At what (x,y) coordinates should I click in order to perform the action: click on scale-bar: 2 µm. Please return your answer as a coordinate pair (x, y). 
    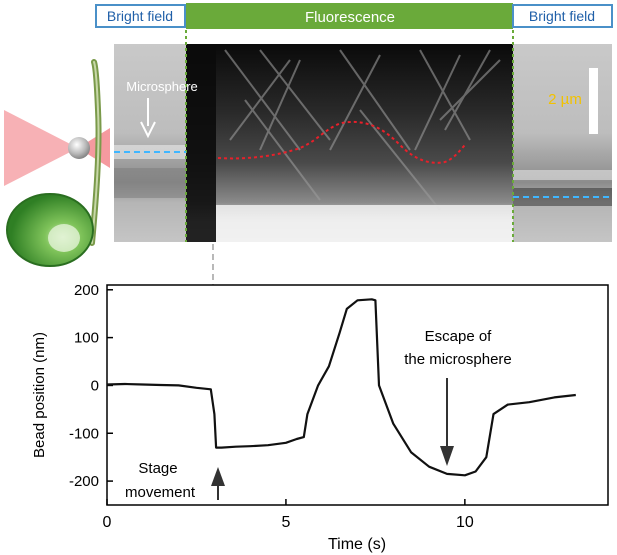
    Looking at the image, I should click on (573, 101).